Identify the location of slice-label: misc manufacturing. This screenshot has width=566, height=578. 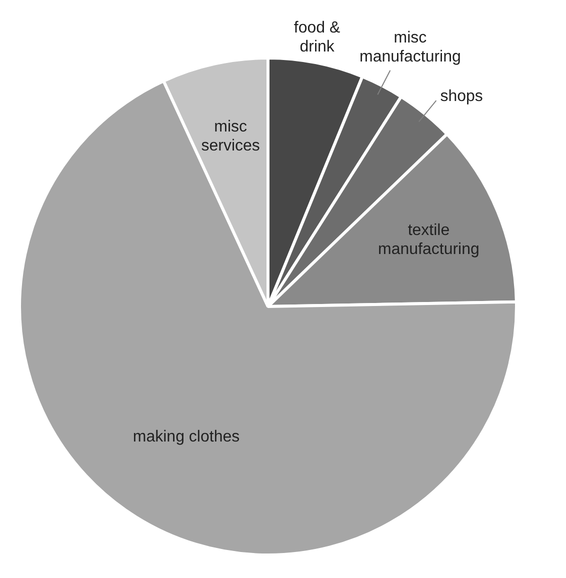
(410, 47).